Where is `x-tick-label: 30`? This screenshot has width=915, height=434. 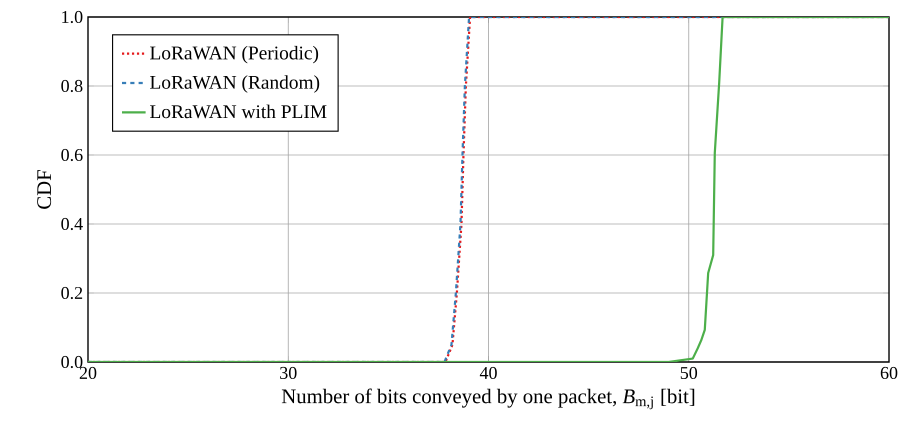
x-tick-label: 30 is located at coordinates (288, 373).